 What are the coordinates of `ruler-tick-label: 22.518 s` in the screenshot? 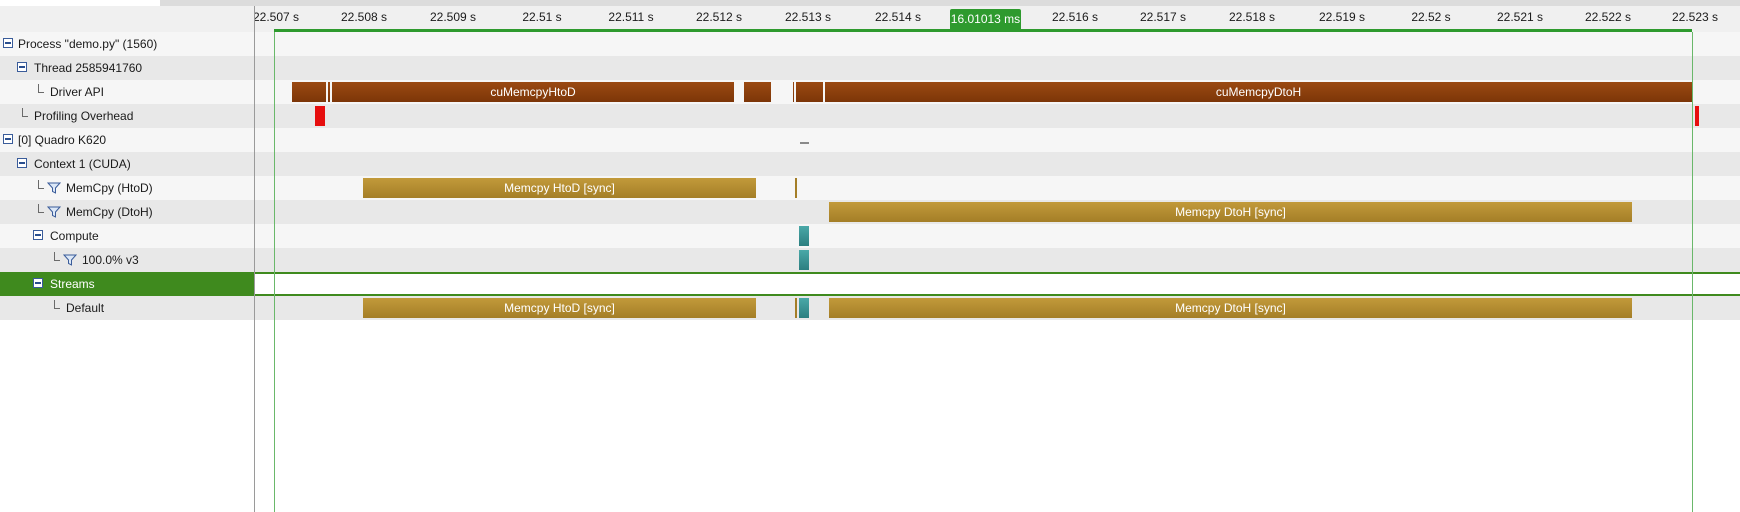 It's located at (1252, 17).